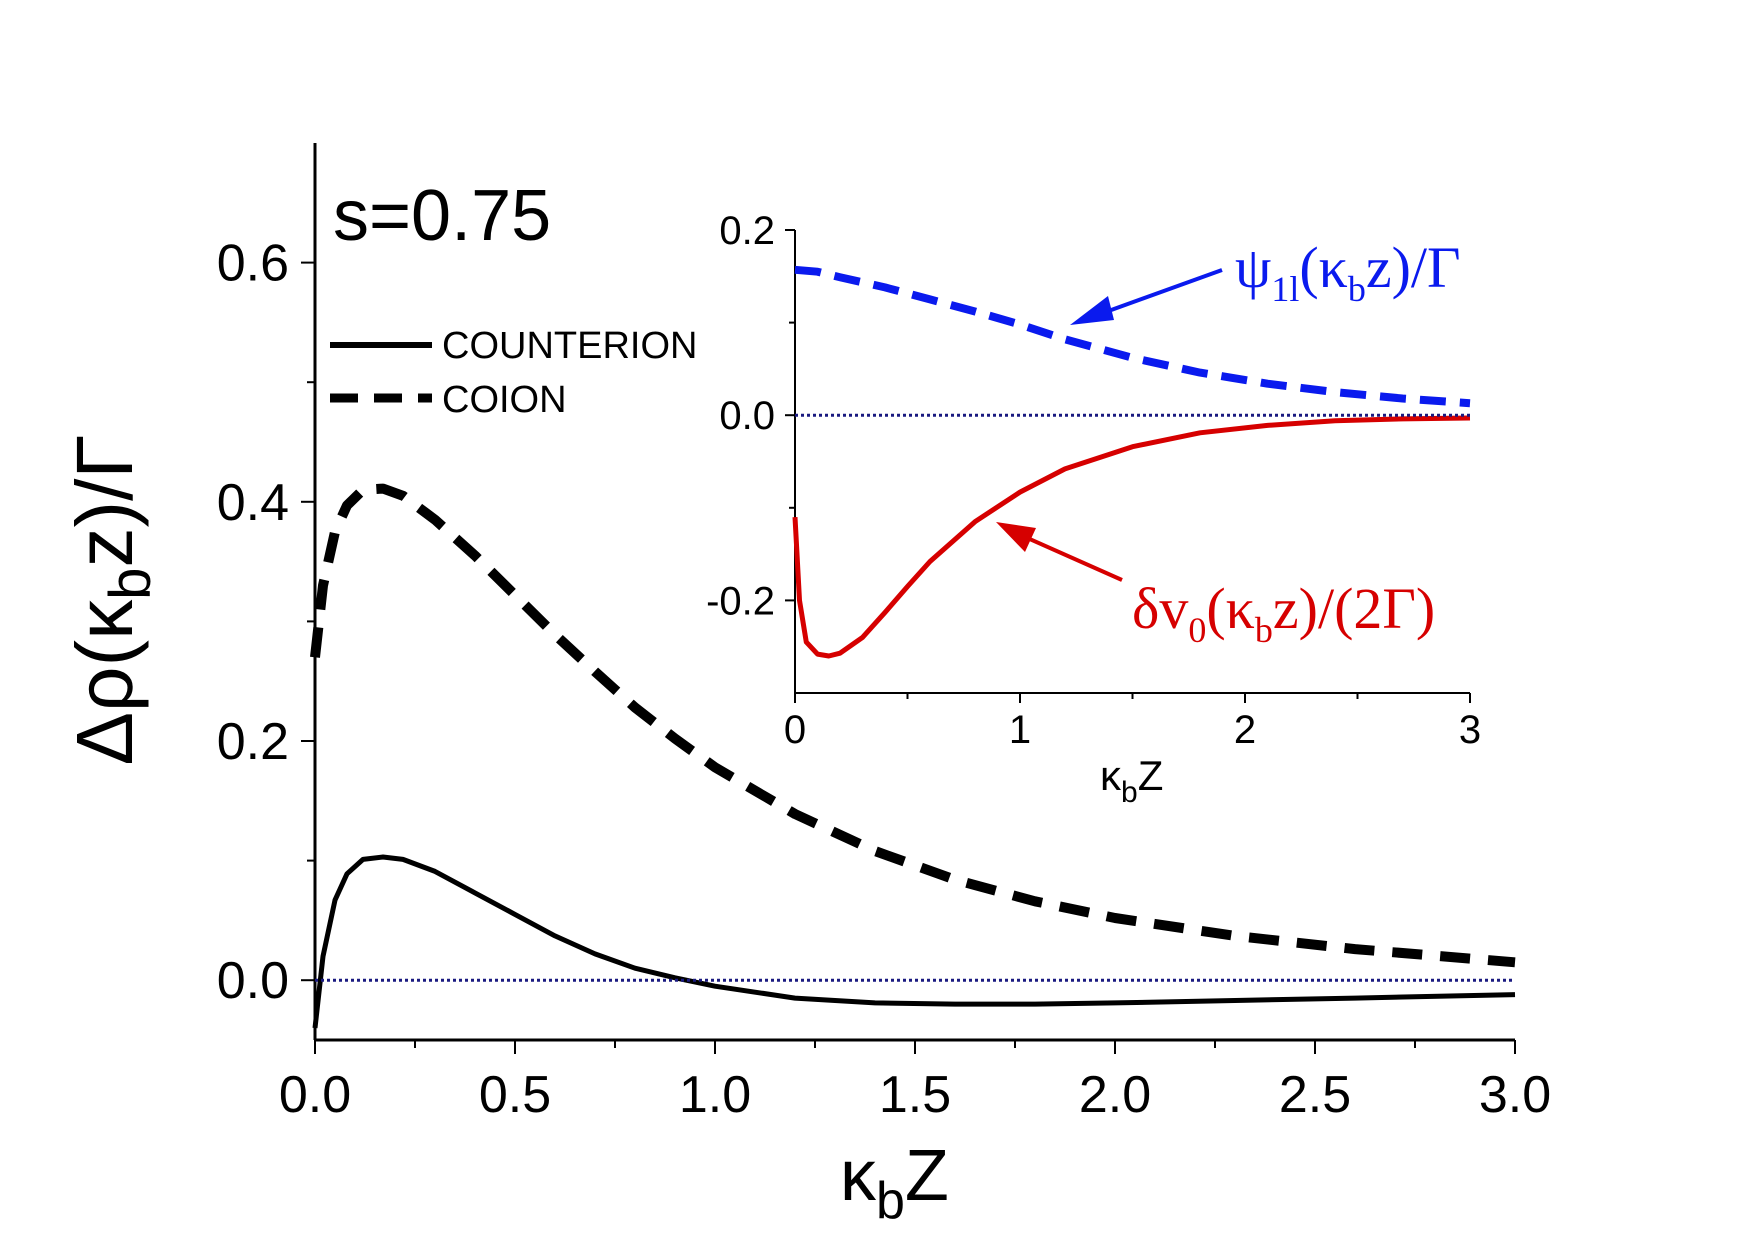 The image size is (1754, 1239). I want to click on main-x-axis-label-tail: Z, so click(927, 1176).